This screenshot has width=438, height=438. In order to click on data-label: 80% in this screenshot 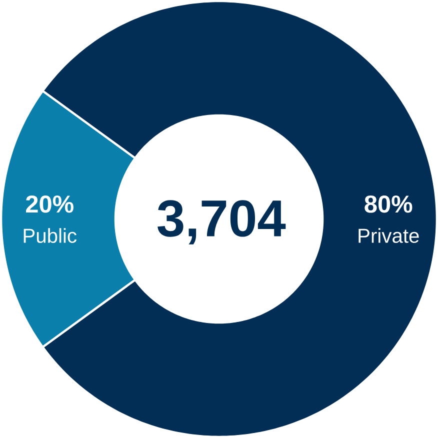, I will do `click(388, 204)`.